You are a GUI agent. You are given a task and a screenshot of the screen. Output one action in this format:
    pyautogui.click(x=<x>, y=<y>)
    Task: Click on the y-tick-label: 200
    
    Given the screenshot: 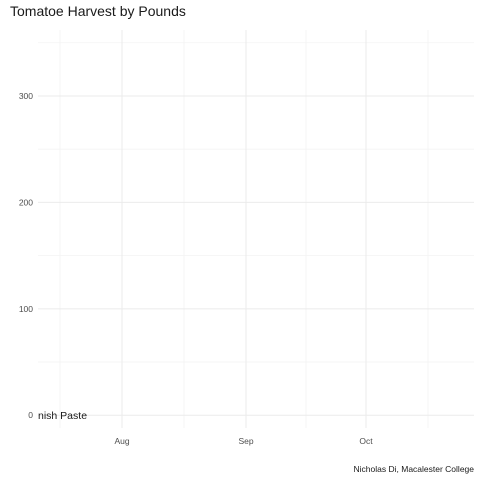 What is the action you would take?
    pyautogui.click(x=26, y=202)
    